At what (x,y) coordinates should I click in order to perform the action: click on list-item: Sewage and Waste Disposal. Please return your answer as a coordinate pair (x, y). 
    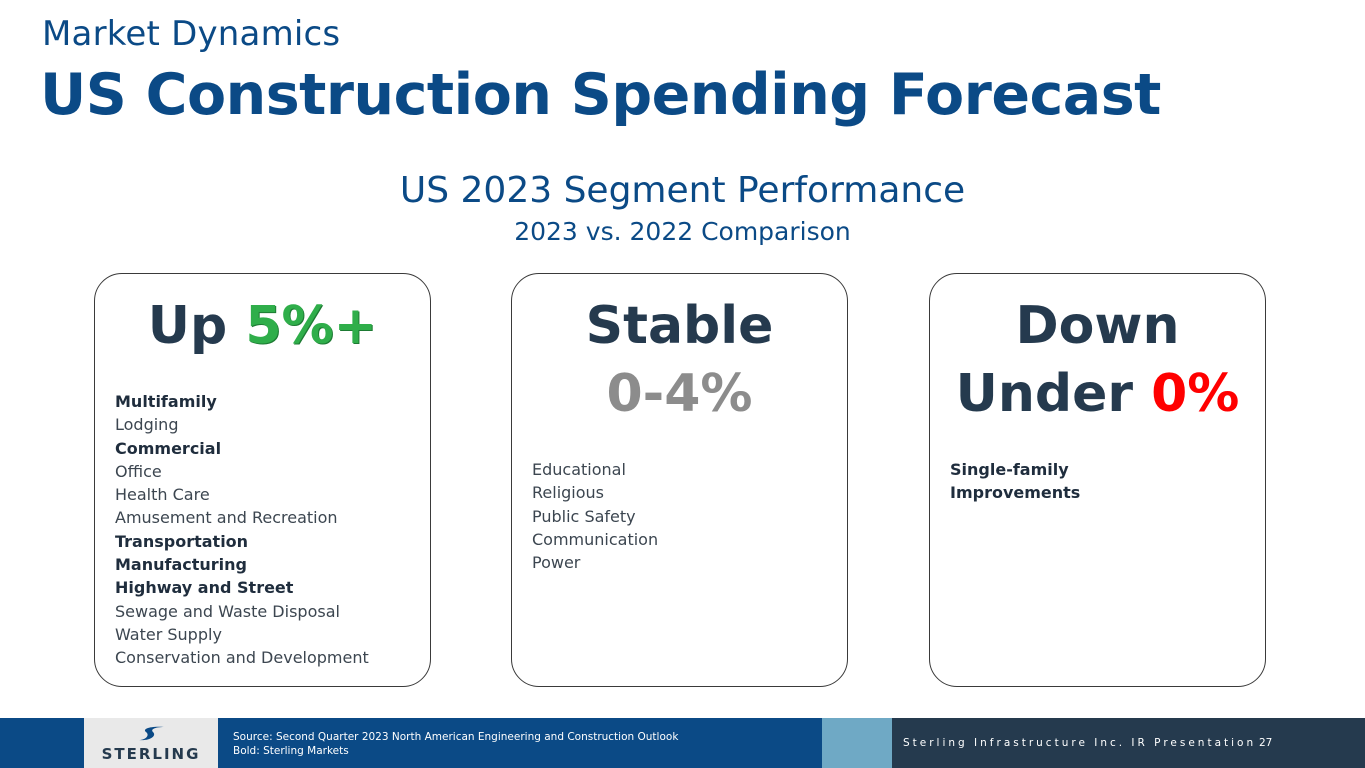
    Looking at the image, I should click on (227, 611).